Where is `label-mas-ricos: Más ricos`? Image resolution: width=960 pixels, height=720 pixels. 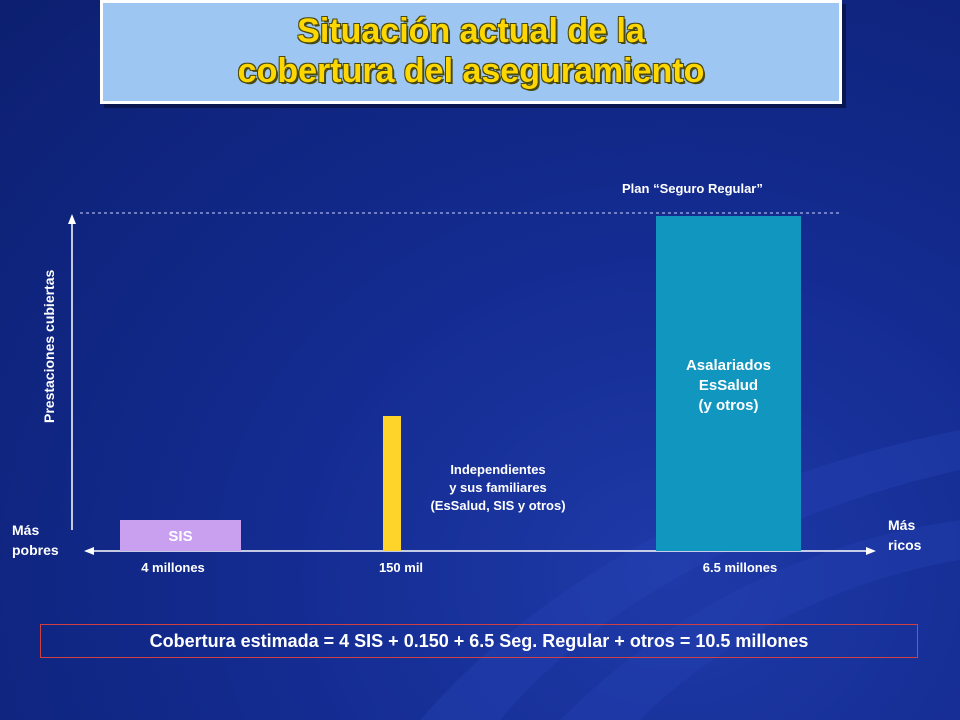 label-mas-ricos: Más ricos is located at coordinates (904, 535).